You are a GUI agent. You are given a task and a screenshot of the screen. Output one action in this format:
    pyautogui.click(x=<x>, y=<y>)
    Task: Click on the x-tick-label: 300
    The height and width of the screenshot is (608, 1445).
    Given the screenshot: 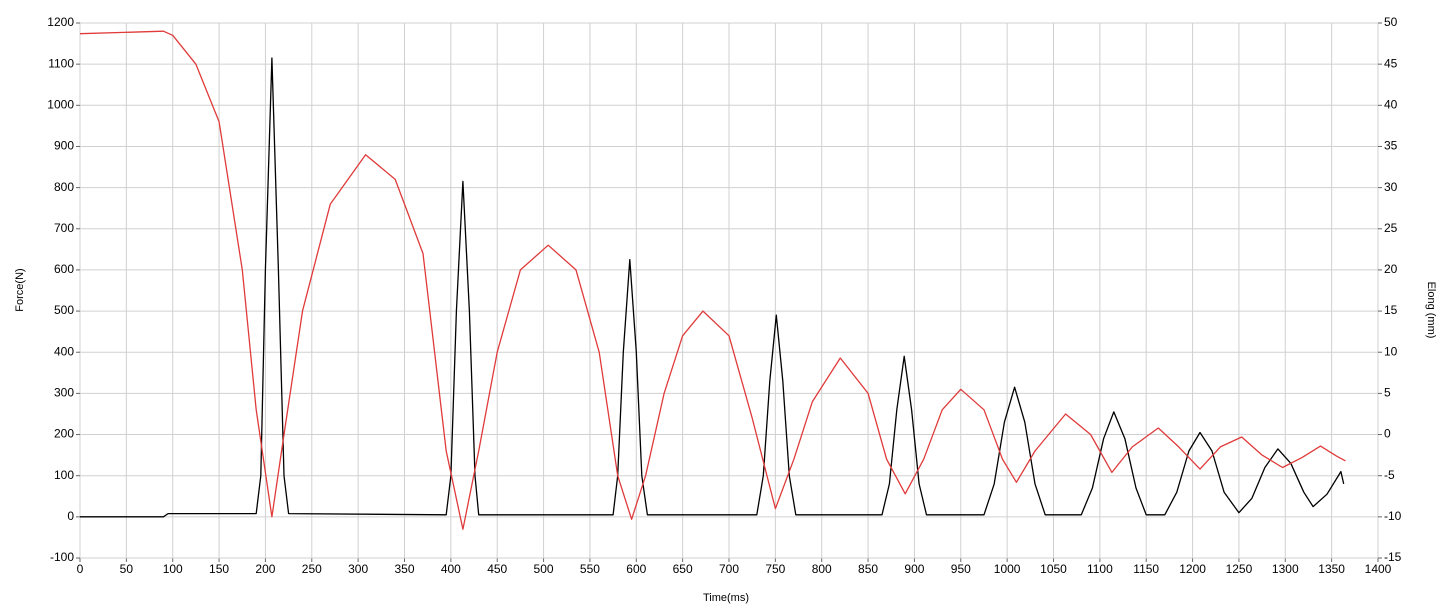 What is the action you would take?
    pyautogui.click(x=358, y=569)
    